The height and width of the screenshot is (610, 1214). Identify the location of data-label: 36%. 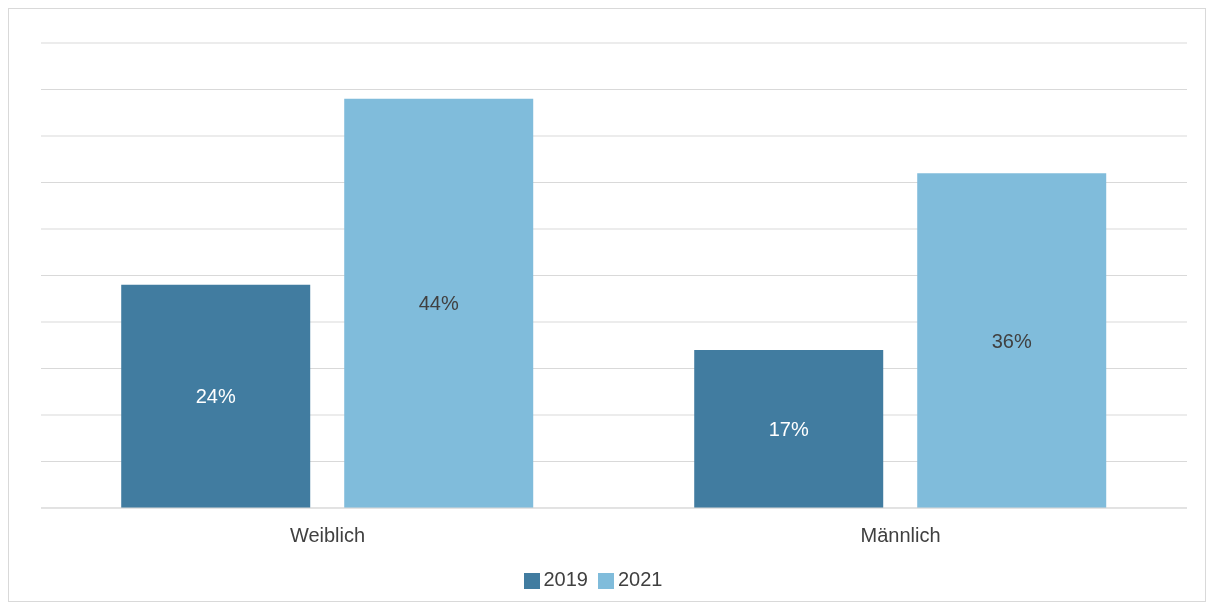
(1011, 340).